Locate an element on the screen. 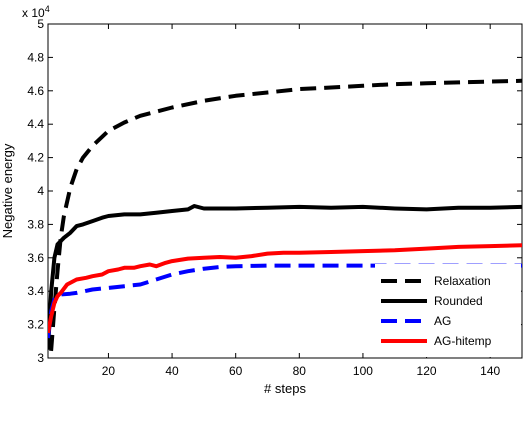  y-tick-label: 4.2 is located at coordinates (35, 158).